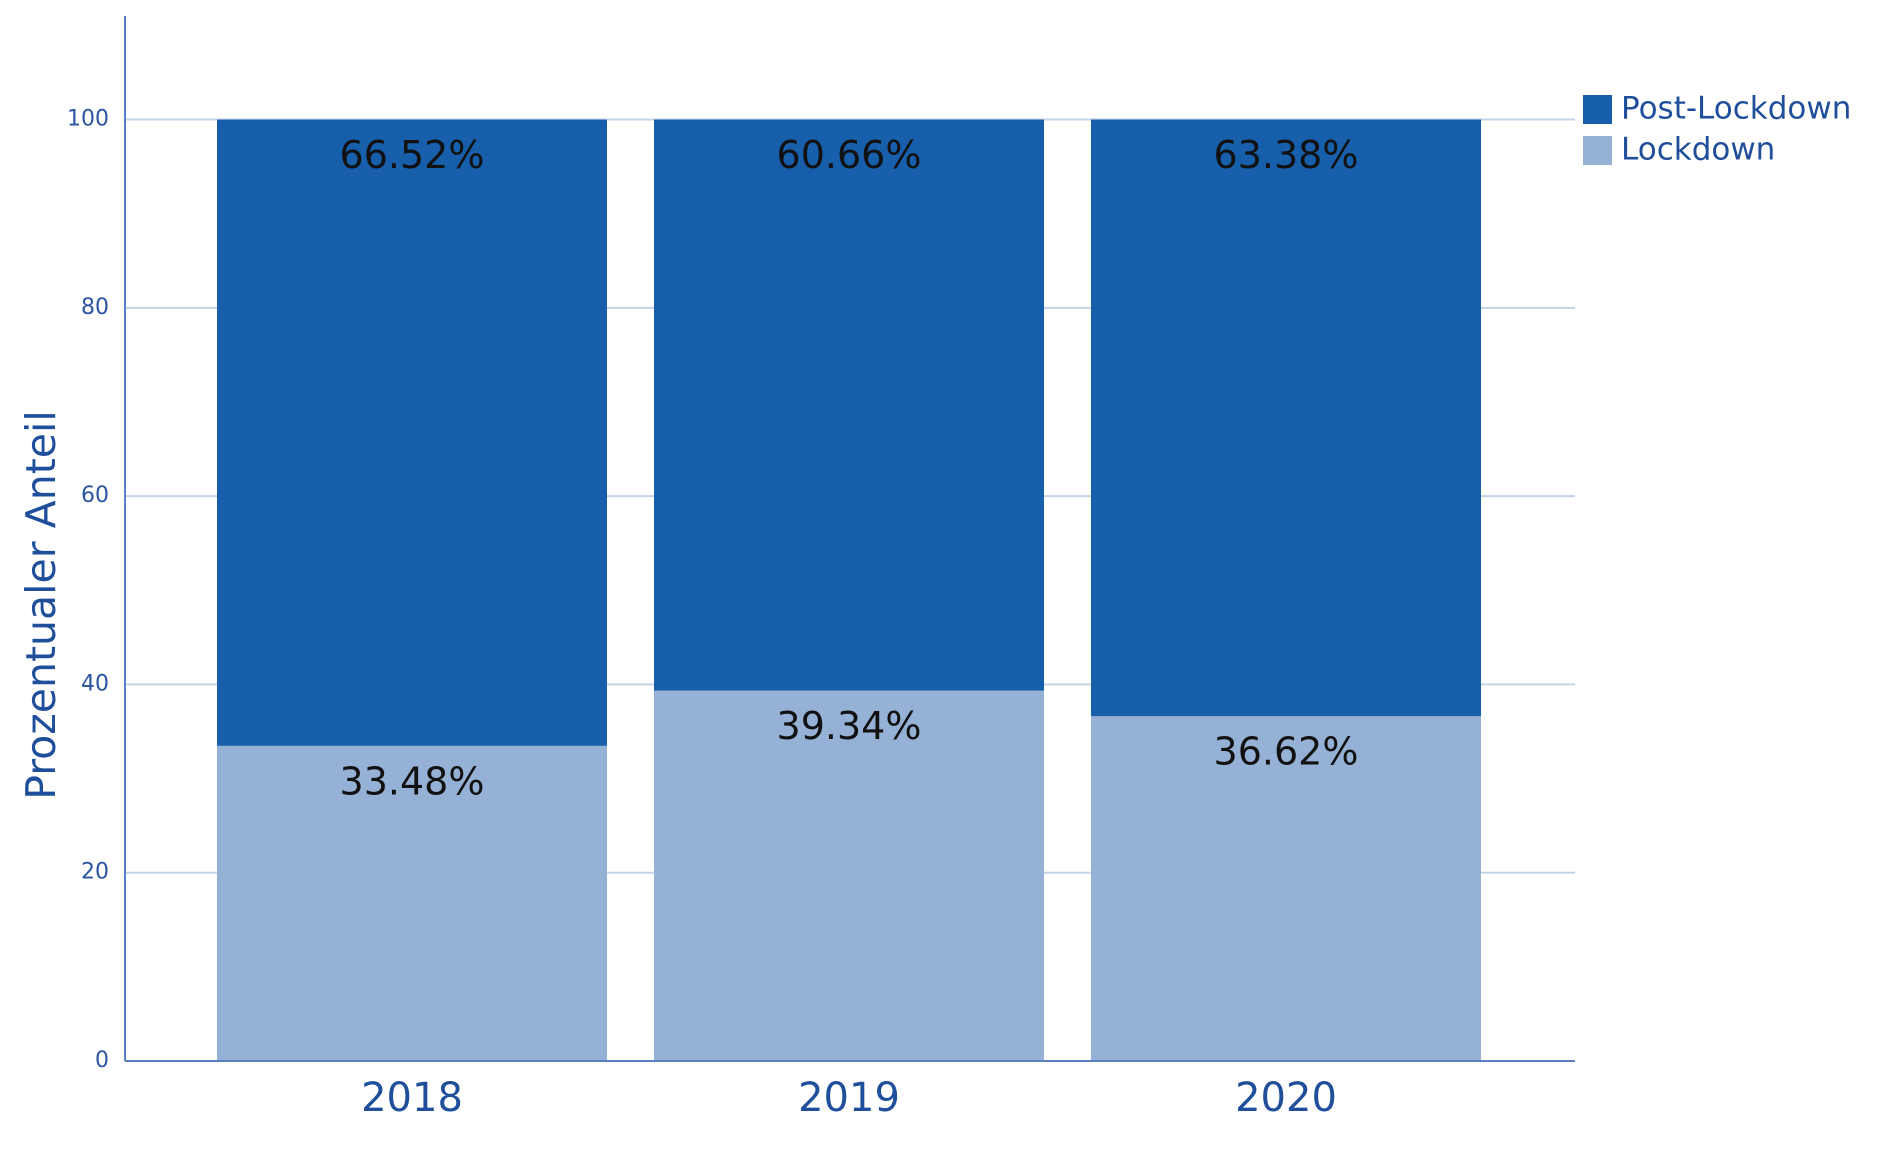 The height and width of the screenshot is (1153, 1900). What do you see at coordinates (1286, 1098) in the screenshot?
I see `x-tick-label: 2020` at bounding box center [1286, 1098].